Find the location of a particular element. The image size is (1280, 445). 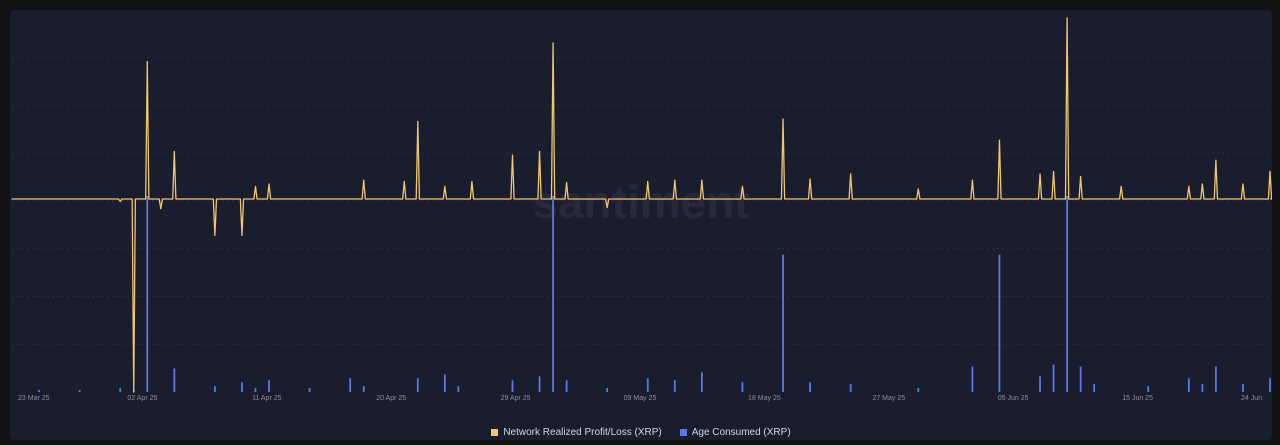

x-tick-label: 27 May 25 is located at coordinates (888, 398).